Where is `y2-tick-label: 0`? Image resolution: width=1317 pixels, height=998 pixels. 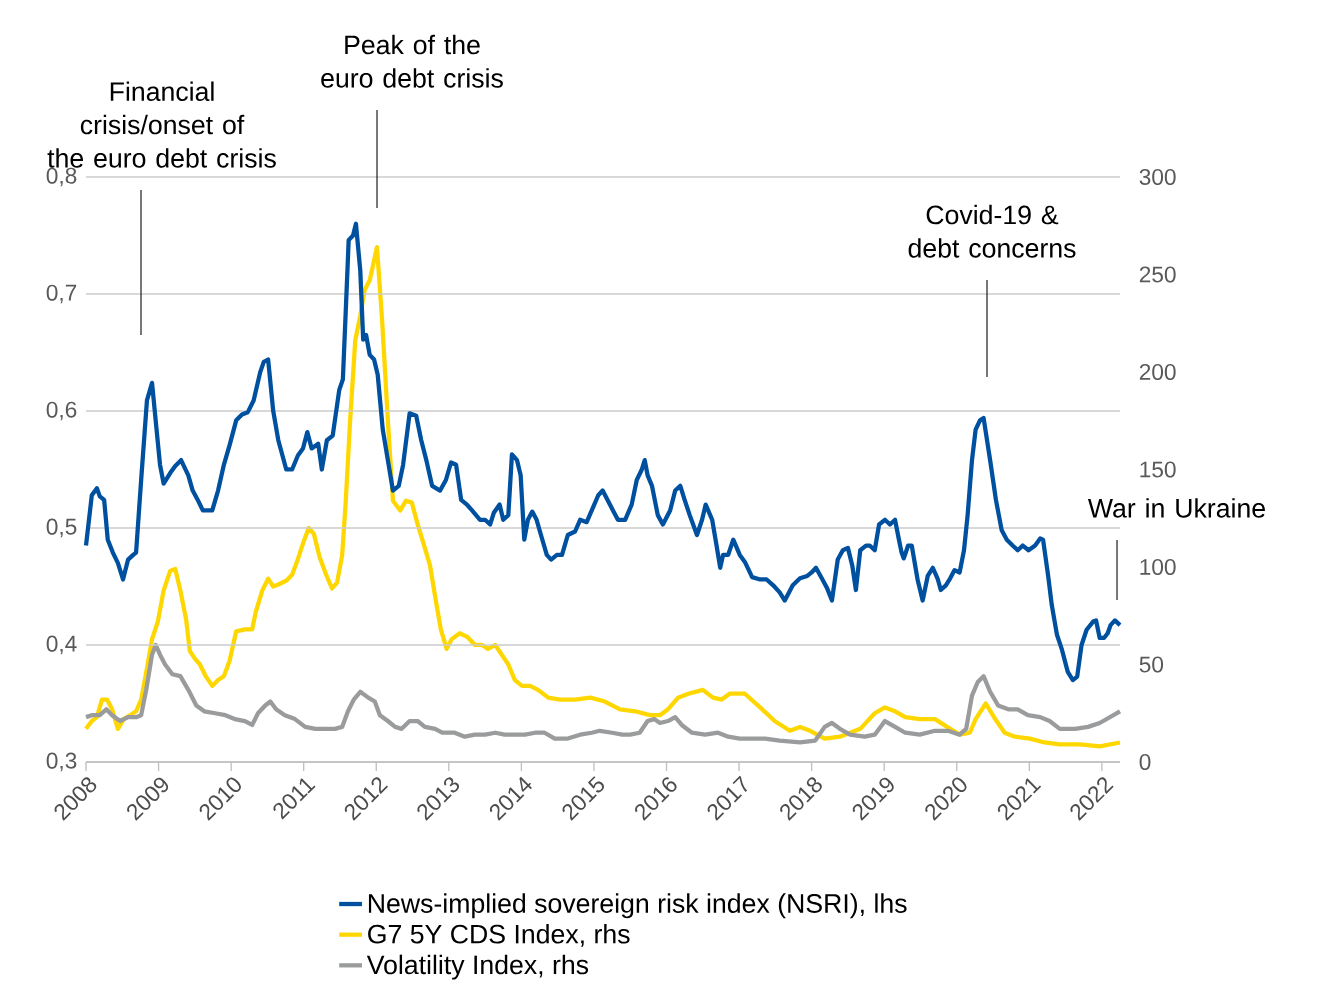
y2-tick-label: 0 is located at coordinates (1145, 762).